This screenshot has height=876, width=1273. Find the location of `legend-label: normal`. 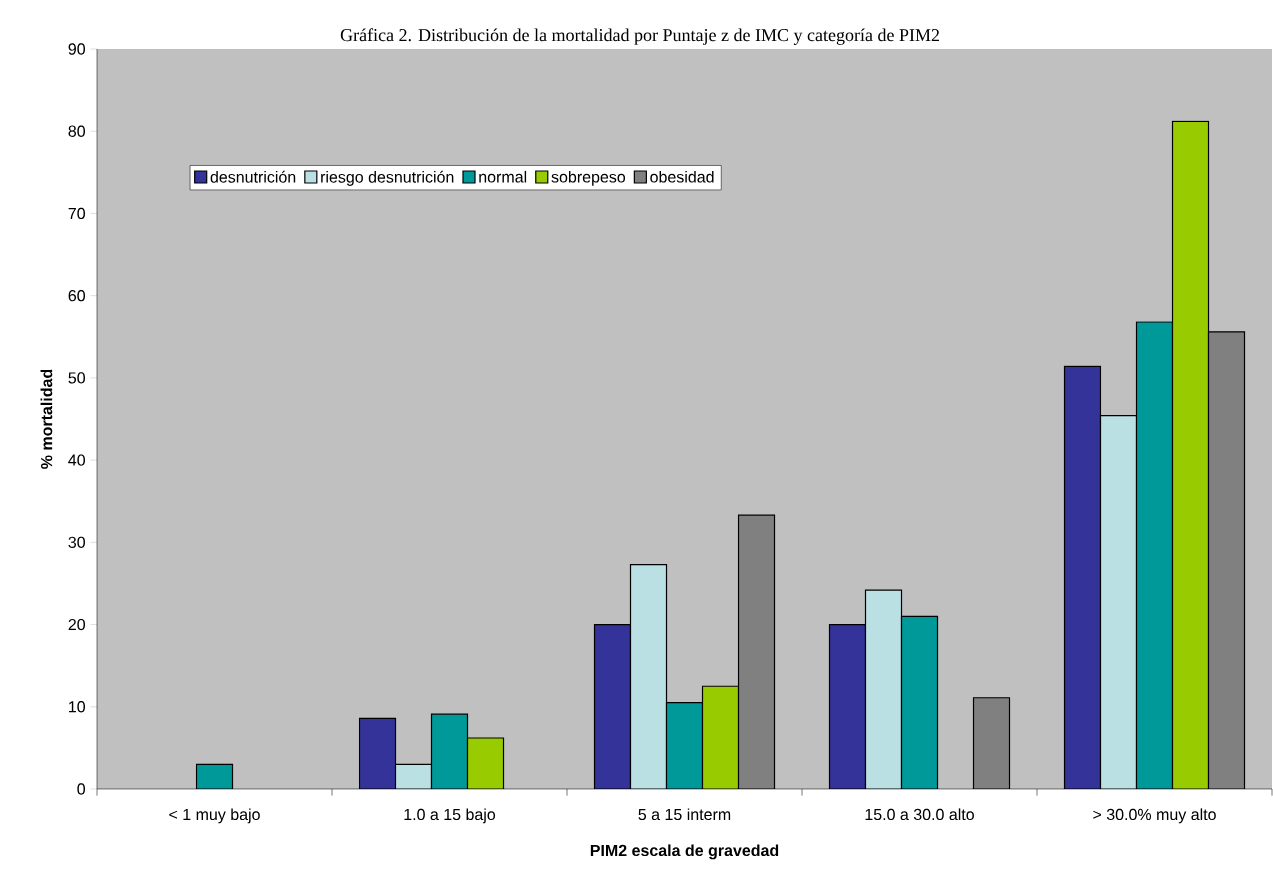

legend-label: normal is located at coordinates (503, 176).